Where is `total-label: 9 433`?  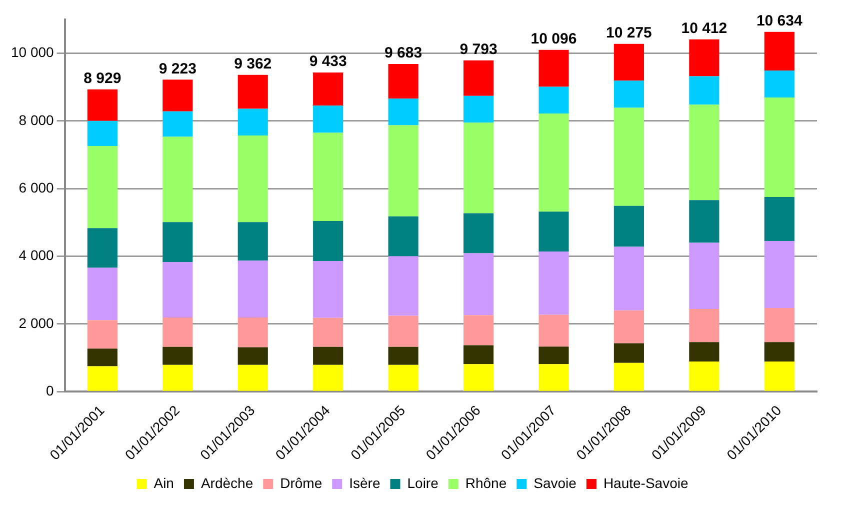
total-label: 9 433 is located at coordinates (328, 61).